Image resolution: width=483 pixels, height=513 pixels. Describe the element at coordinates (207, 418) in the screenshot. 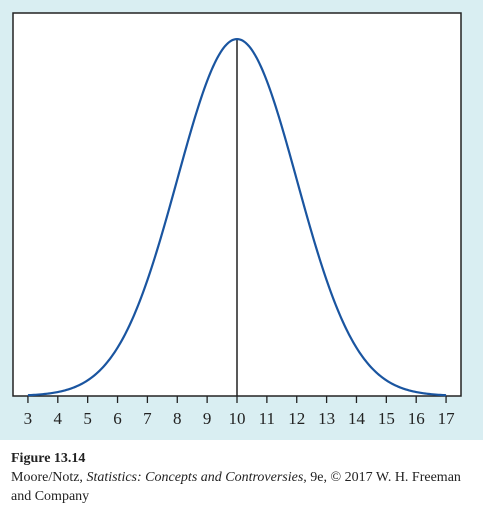

I see `x-tick-label-9: 9` at that location.